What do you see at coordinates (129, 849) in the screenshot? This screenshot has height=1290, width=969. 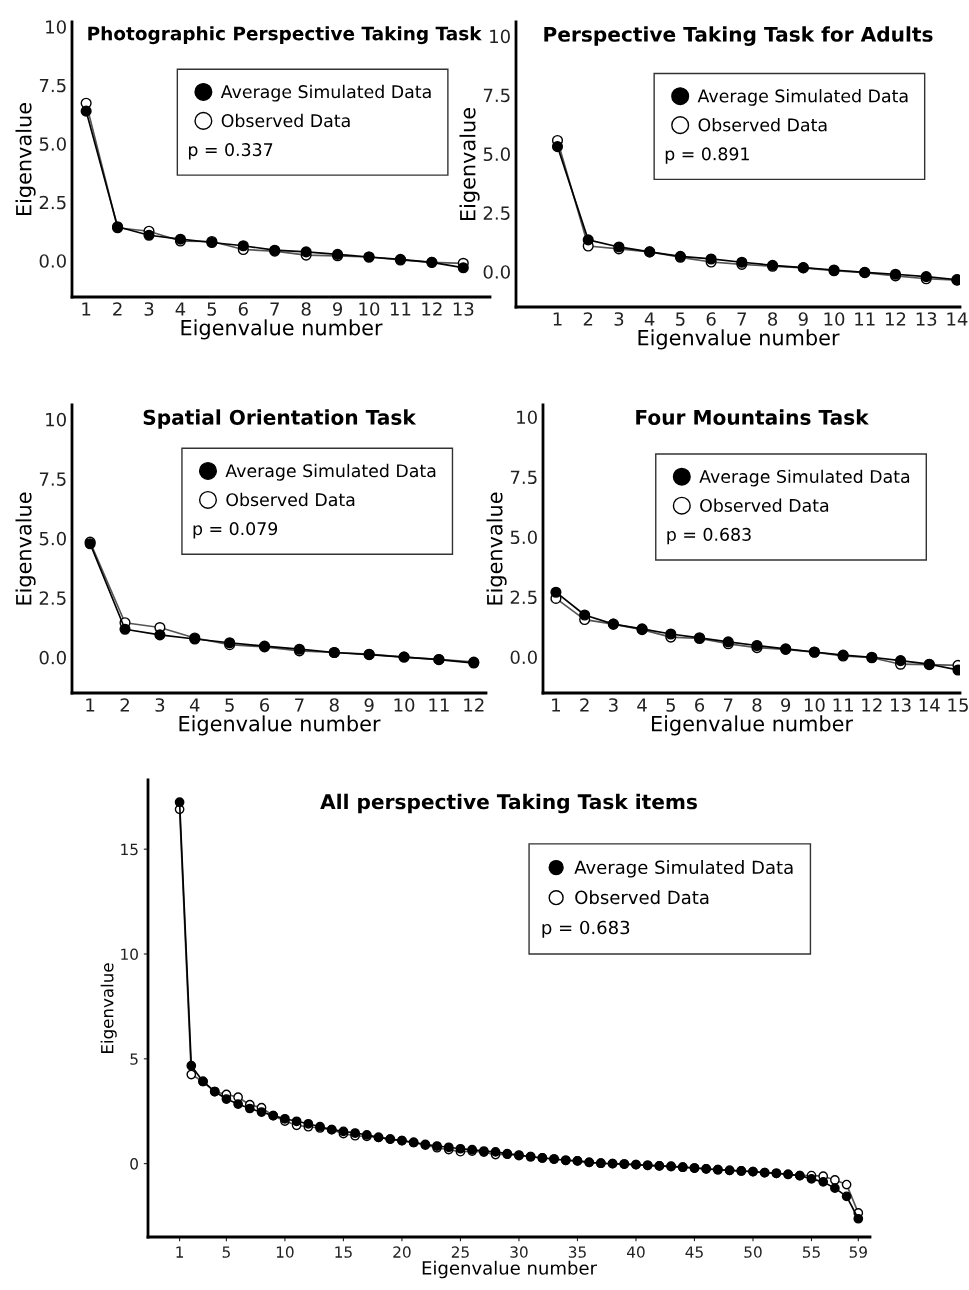 I see `y-tick-label: 15` at bounding box center [129, 849].